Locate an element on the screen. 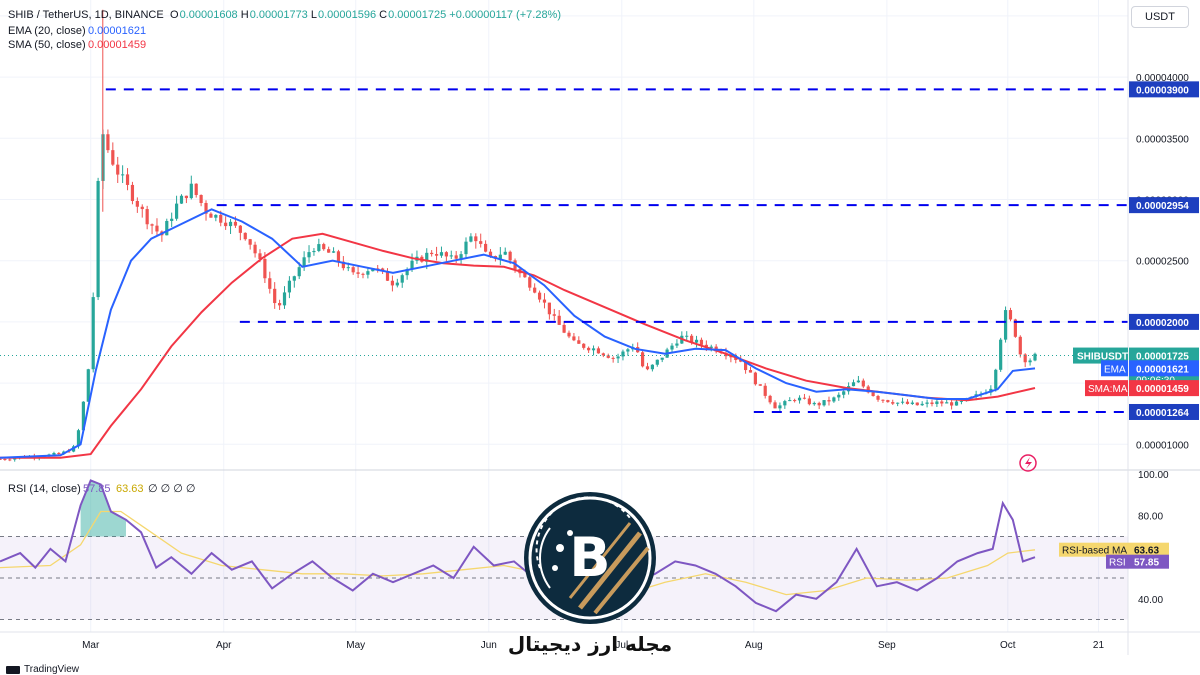 Image resolution: width=1200 pixels, height=675 pixels. lightning-icon is located at coordinates (1028, 463).